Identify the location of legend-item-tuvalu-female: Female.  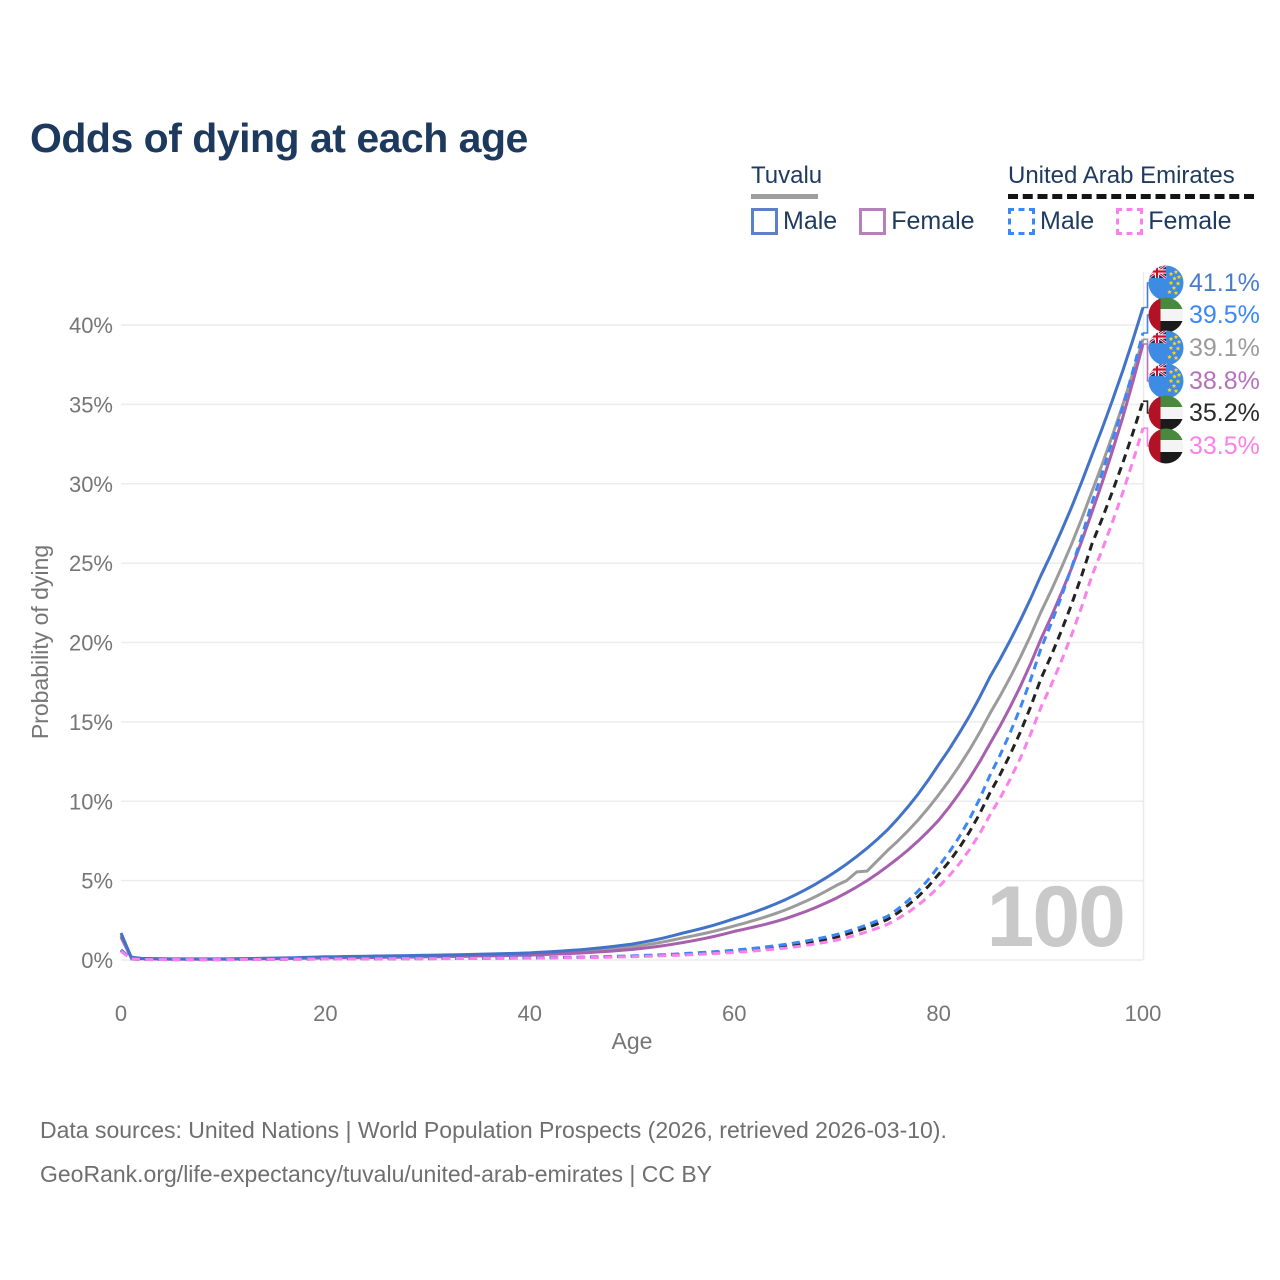
(917, 221).